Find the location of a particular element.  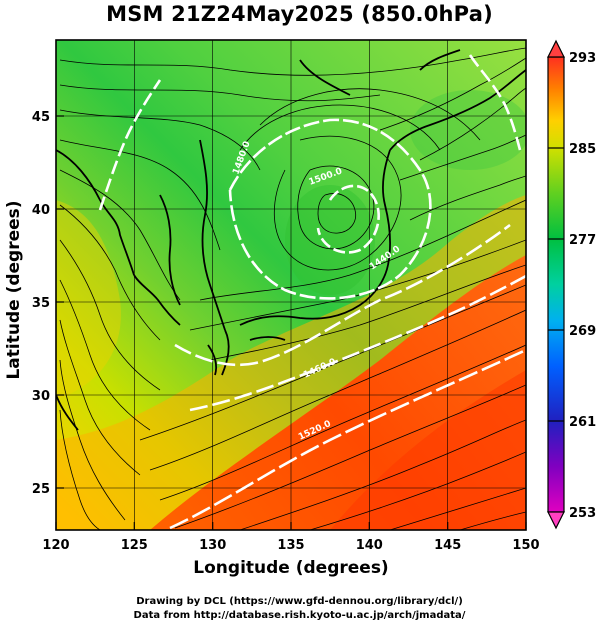

y-tick-35: 35 is located at coordinates (41, 303).